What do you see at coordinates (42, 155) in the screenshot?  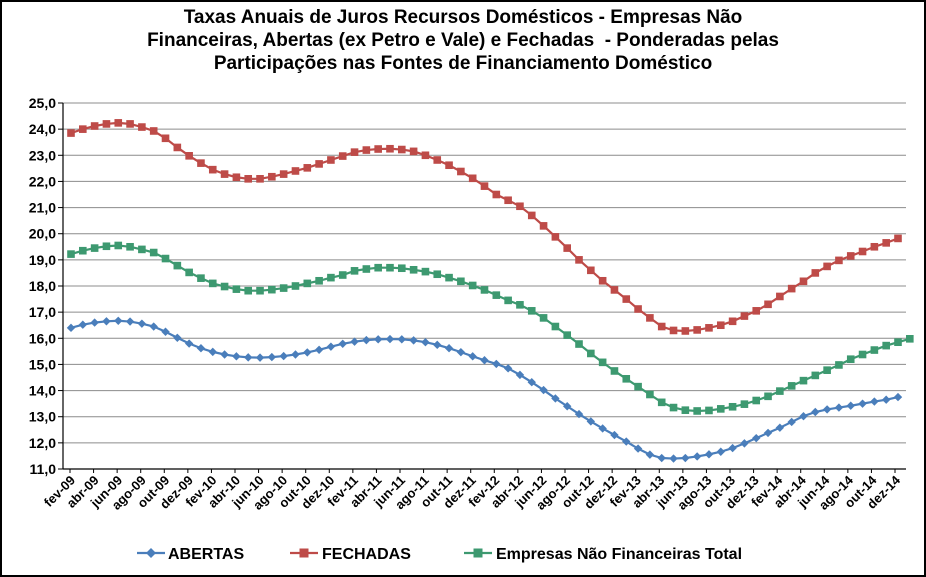 I see `y-tick-label: 23,0` at bounding box center [42, 155].